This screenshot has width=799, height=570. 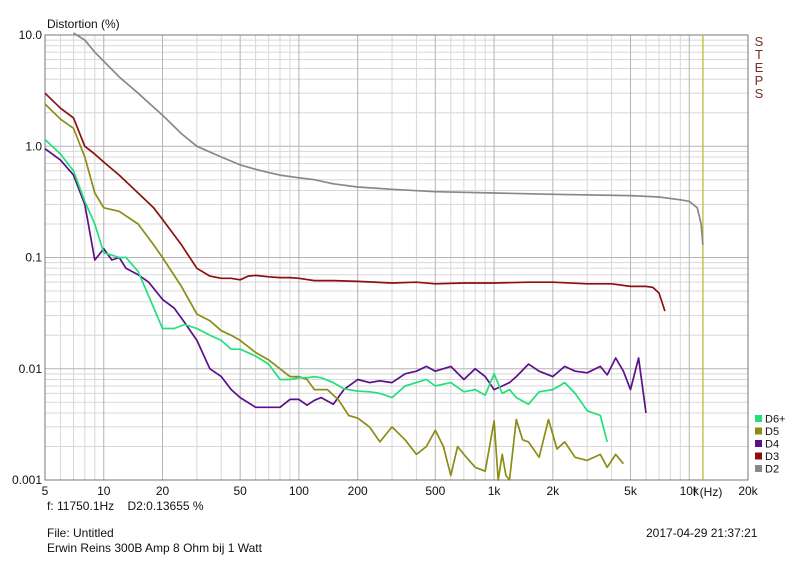 What do you see at coordinates (748, 491) in the screenshot?
I see `x-tick-label: 20k` at bounding box center [748, 491].